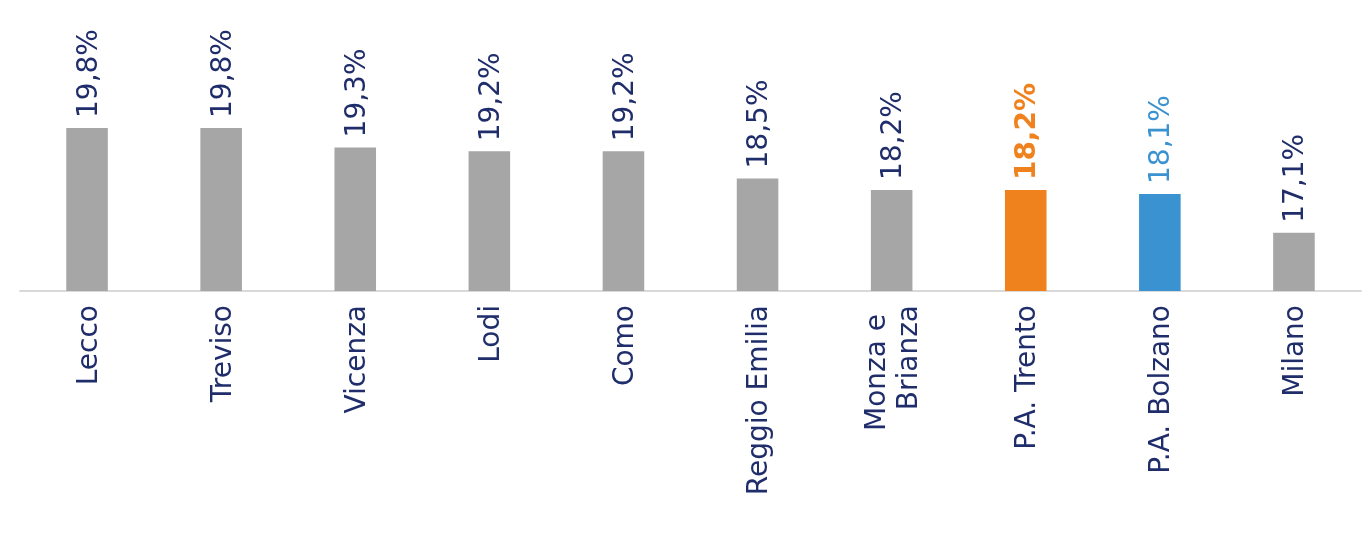  What do you see at coordinates (489, 334) in the screenshot?
I see `x-tick-label: Lodi` at bounding box center [489, 334].